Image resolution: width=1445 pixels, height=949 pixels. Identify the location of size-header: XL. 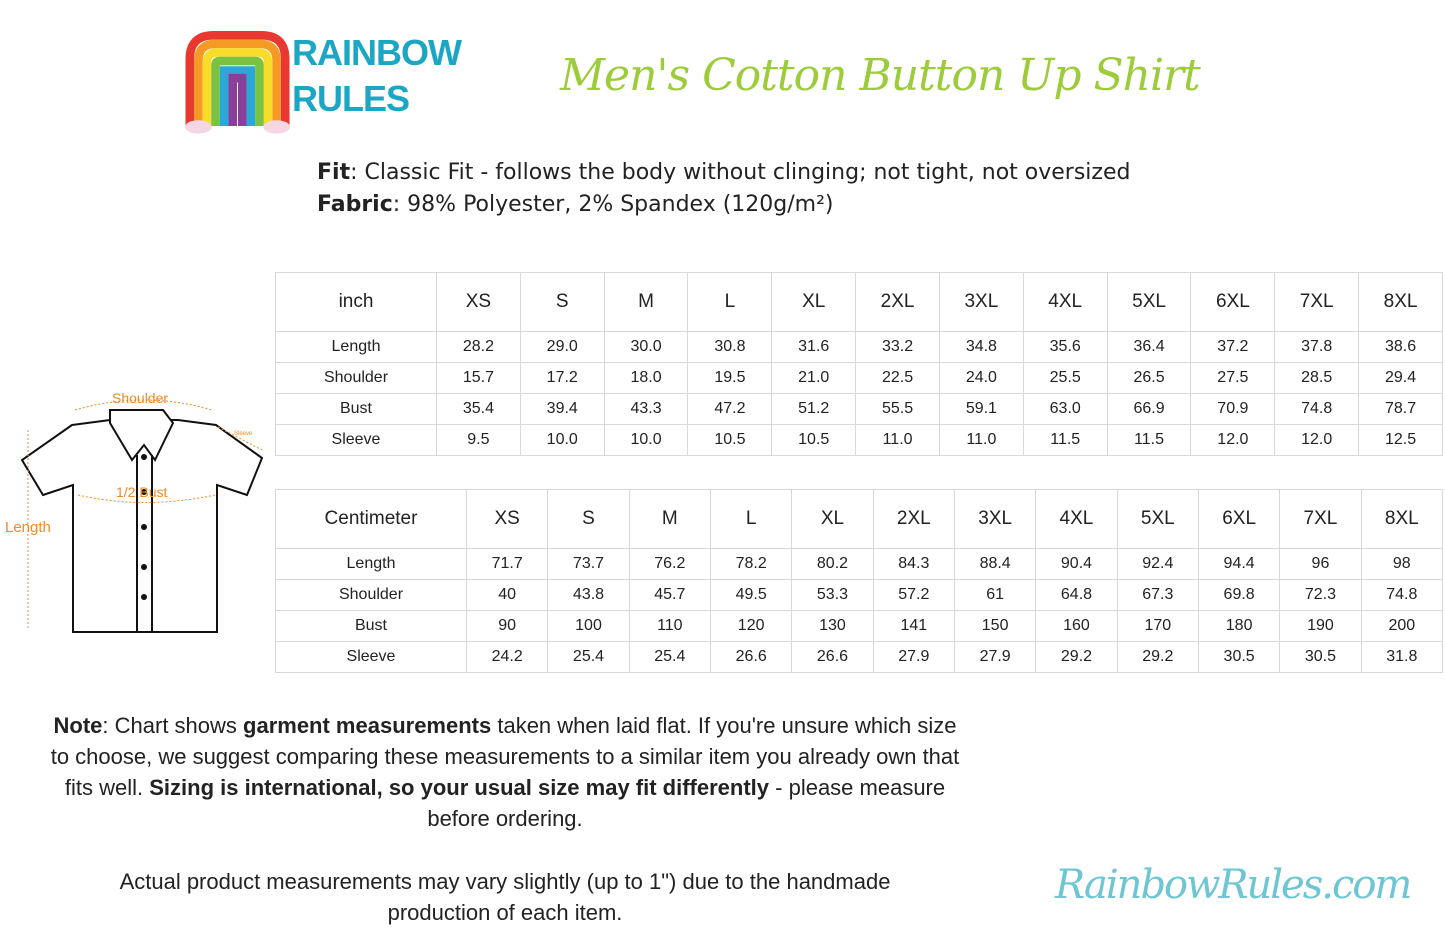
(832, 519).